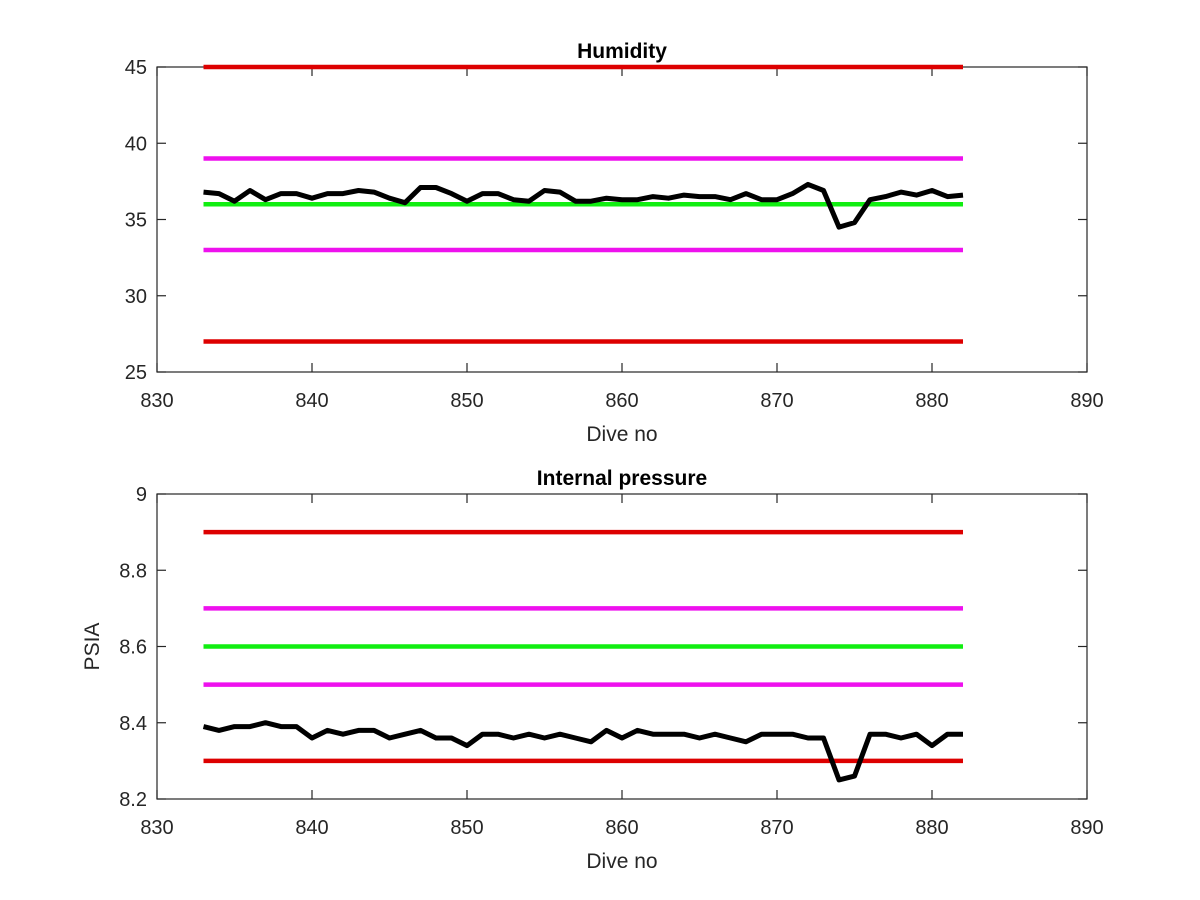  What do you see at coordinates (622, 51) in the screenshot?
I see `chart-title: Humidity` at bounding box center [622, 51].